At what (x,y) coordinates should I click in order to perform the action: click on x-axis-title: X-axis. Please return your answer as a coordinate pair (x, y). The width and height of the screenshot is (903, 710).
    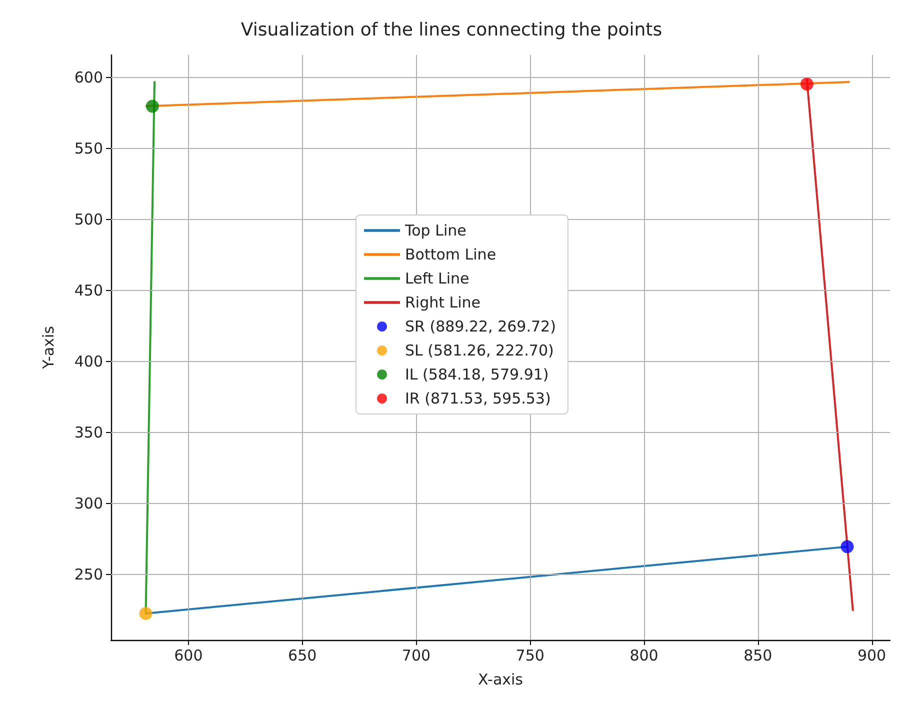
    Looking at the image, I should click on (501, 679).